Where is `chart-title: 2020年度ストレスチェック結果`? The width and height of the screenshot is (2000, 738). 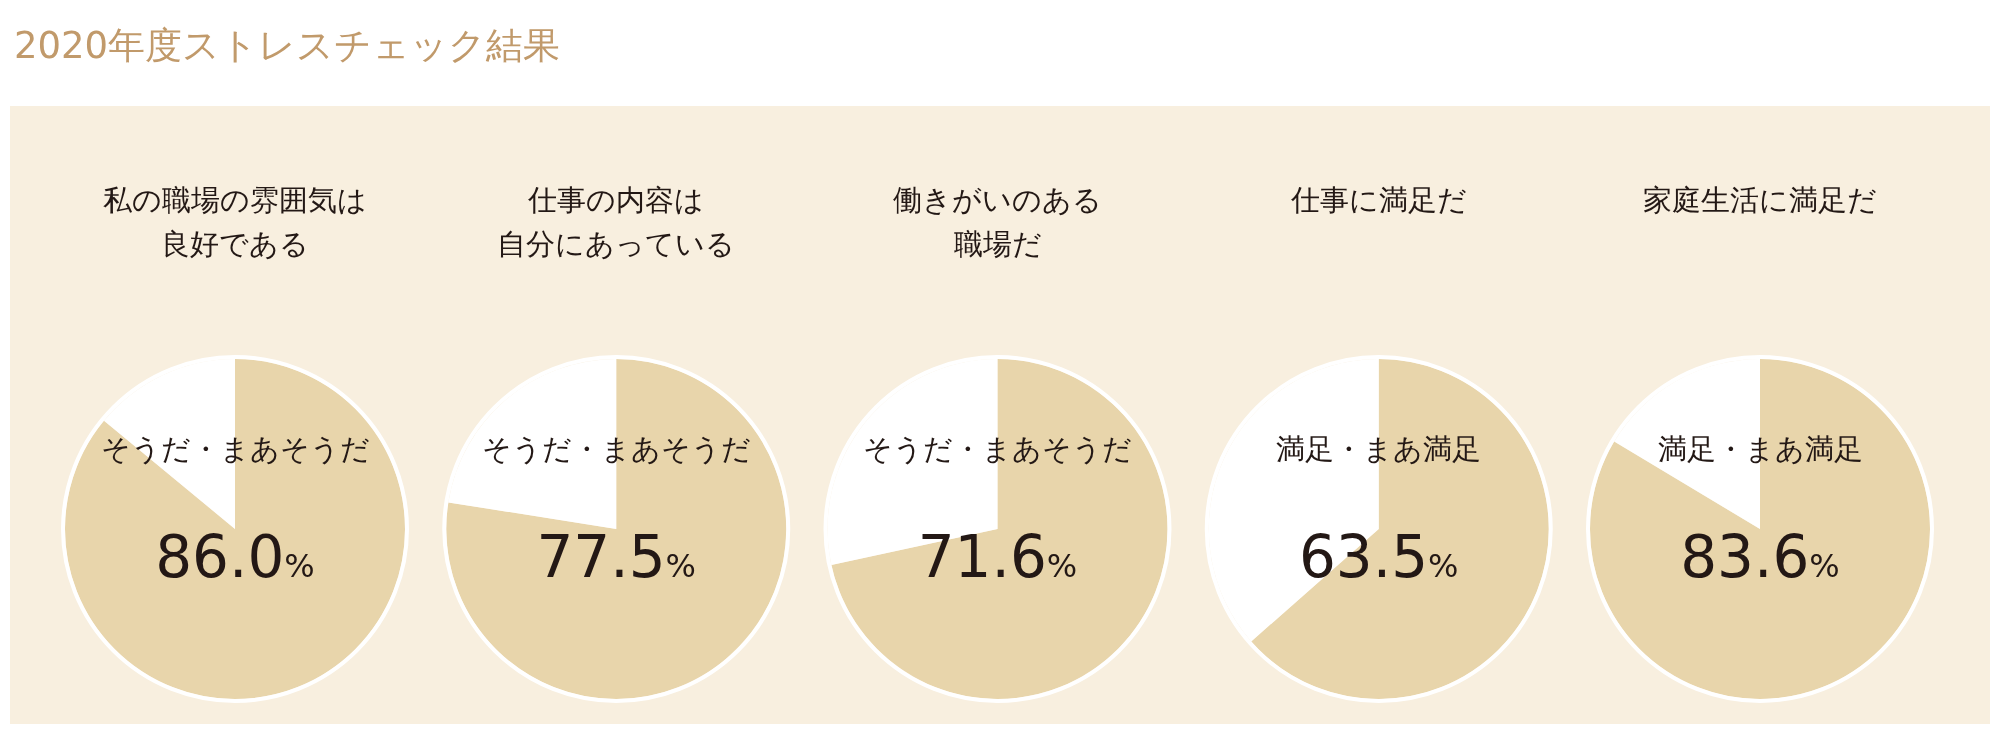 chart-title: 2020年度ストレスチェック結果 is located at coordinates (287, 45).